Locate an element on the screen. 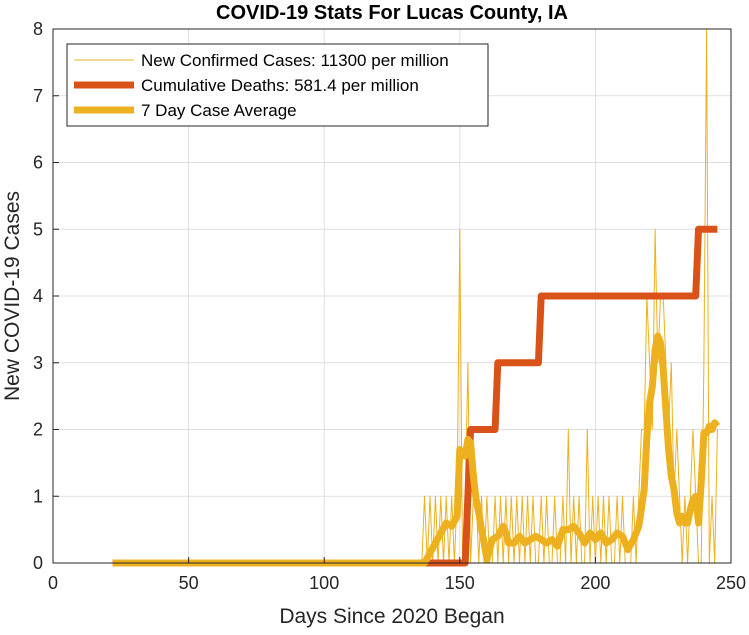 This screenshot has height=635, width=749. x-tick-label: 50 is located at coordinates (189, 583).